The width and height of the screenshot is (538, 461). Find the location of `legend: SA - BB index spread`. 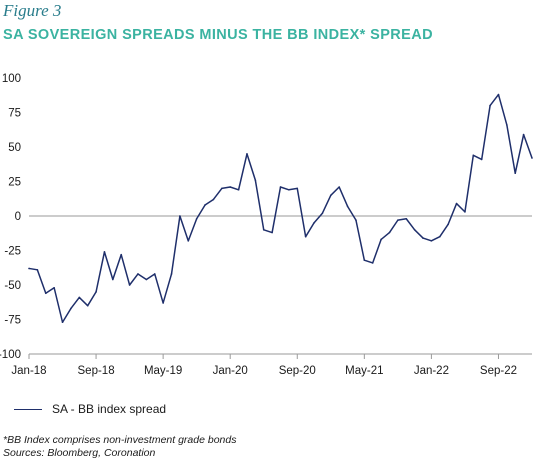

legend: SA - BB index spread is located at coordinates (90, 409).